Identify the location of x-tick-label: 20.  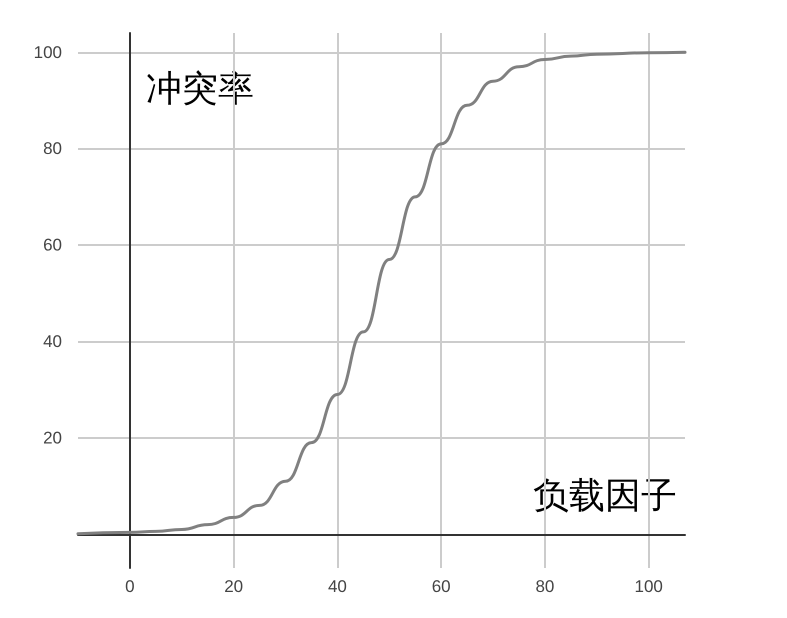
(234, 586).